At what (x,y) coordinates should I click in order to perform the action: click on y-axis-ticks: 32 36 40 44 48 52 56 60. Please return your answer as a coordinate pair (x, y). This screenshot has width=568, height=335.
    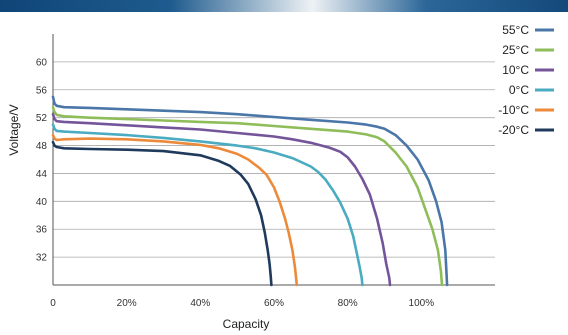
    Looking at the image, I should click on (42, 160).